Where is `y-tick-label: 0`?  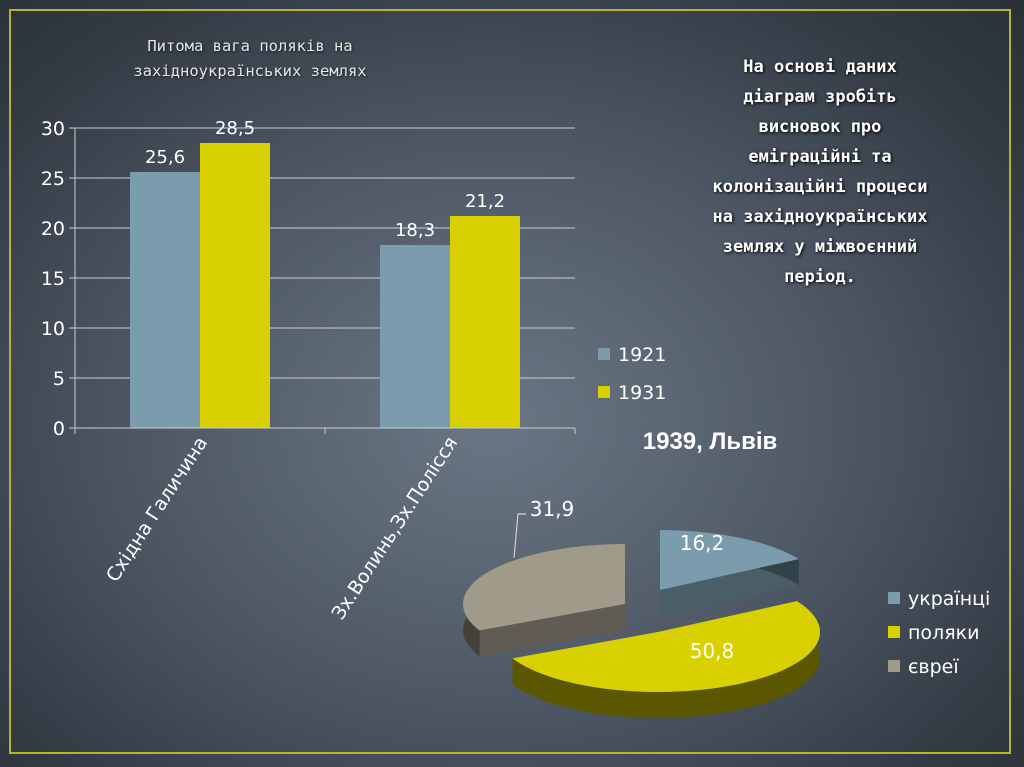
y-tick-label: 0 is located at coordinates (59, 429).